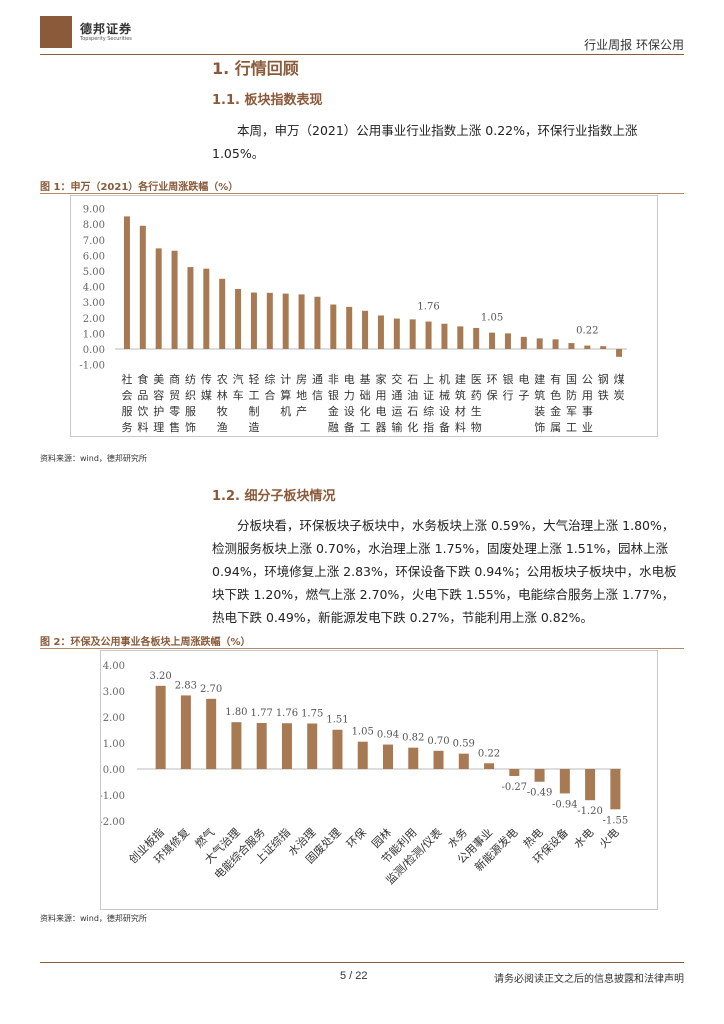 This screenshot has width=724, height=1024. Describe the element at coordinates (236, 712) in the screenshot. I see `data-label: 1.80` at that location.